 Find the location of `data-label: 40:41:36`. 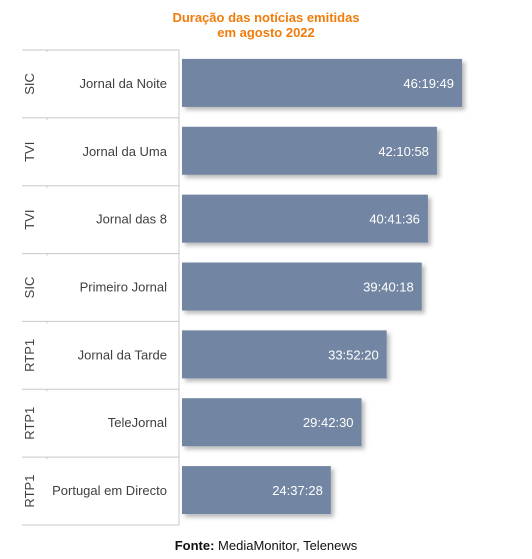

data-label: 40:41:36 is located at coordinates (394, 219).